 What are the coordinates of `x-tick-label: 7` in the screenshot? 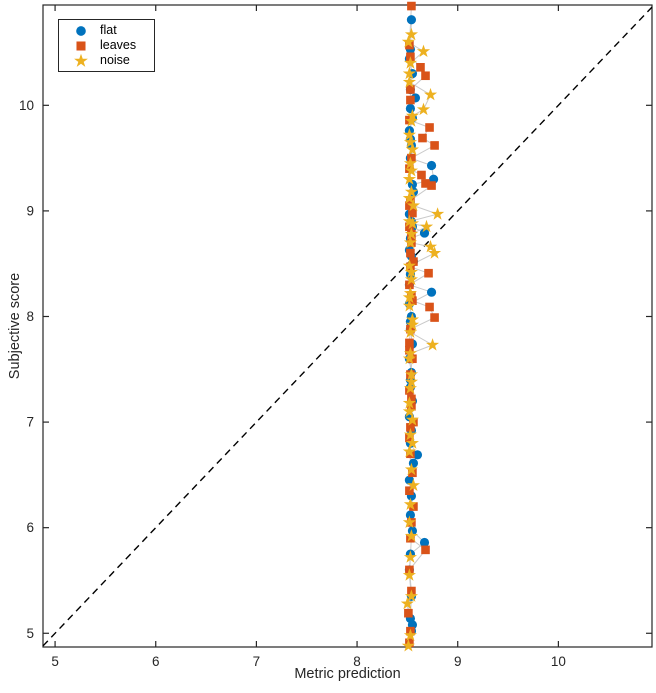 It's located at (257, 661).